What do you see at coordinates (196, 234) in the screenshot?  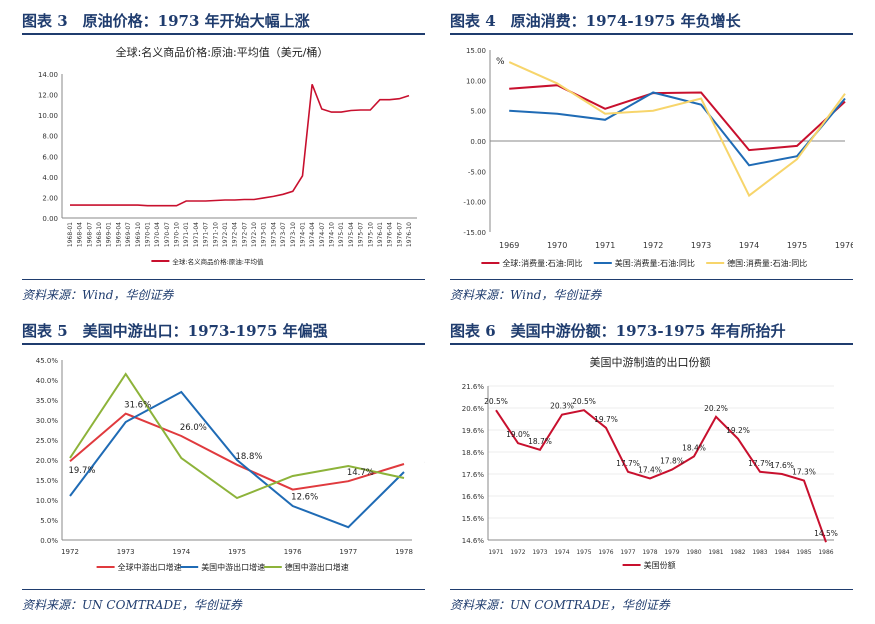 I see `x-tick-label: 1971-04` at bounding box center [196, 234].